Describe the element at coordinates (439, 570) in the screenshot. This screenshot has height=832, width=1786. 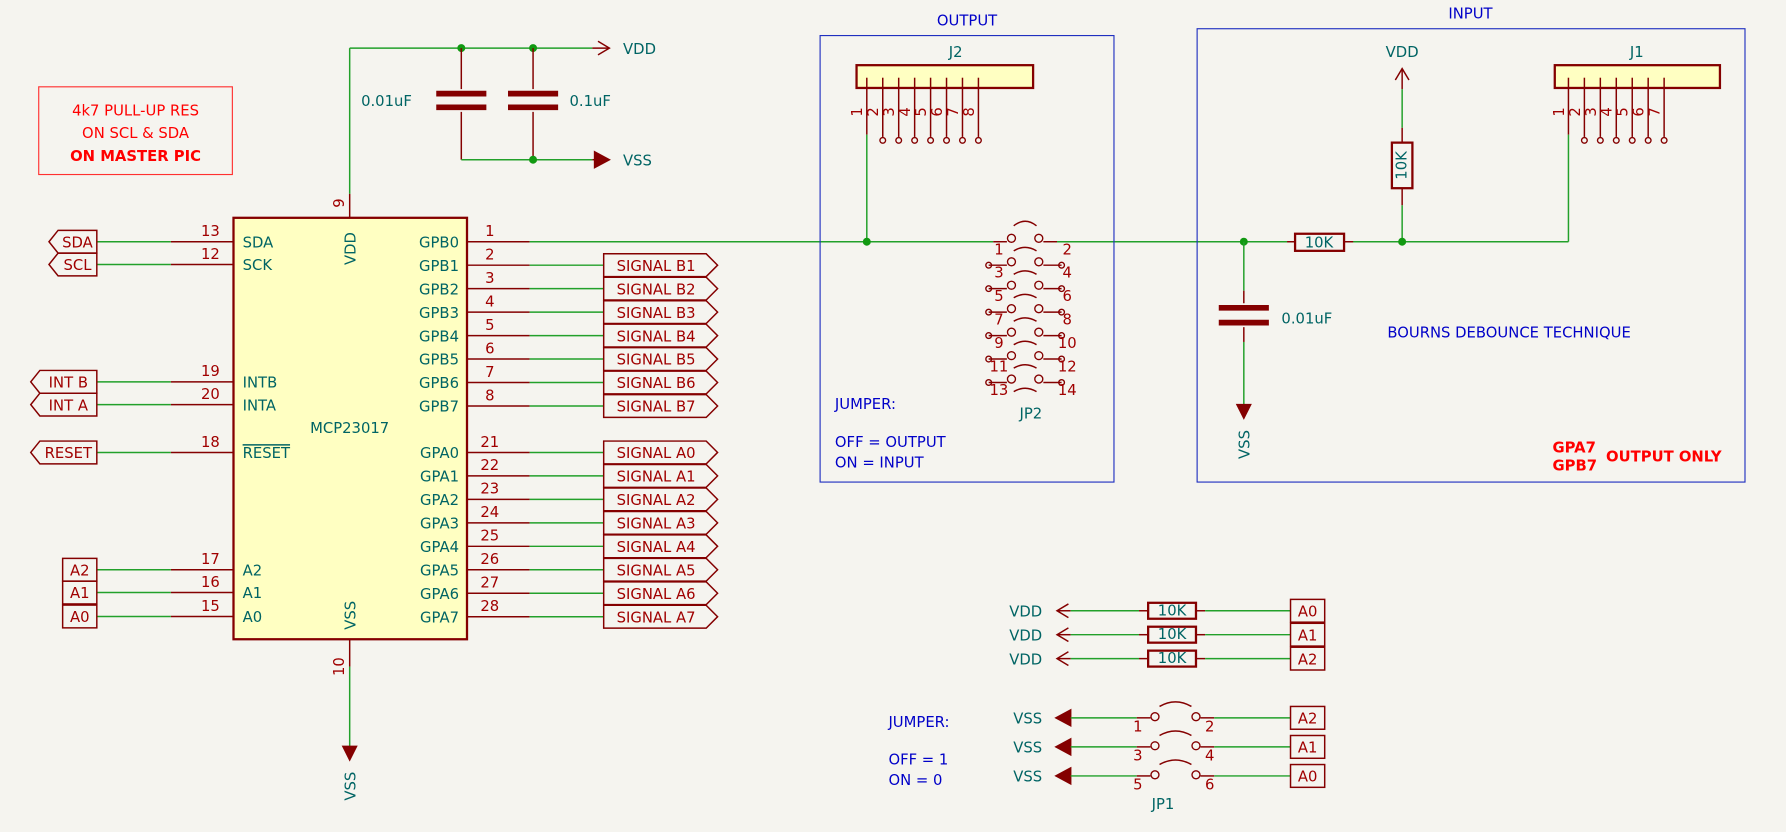
I see `pin-name: GPA5` at that location.